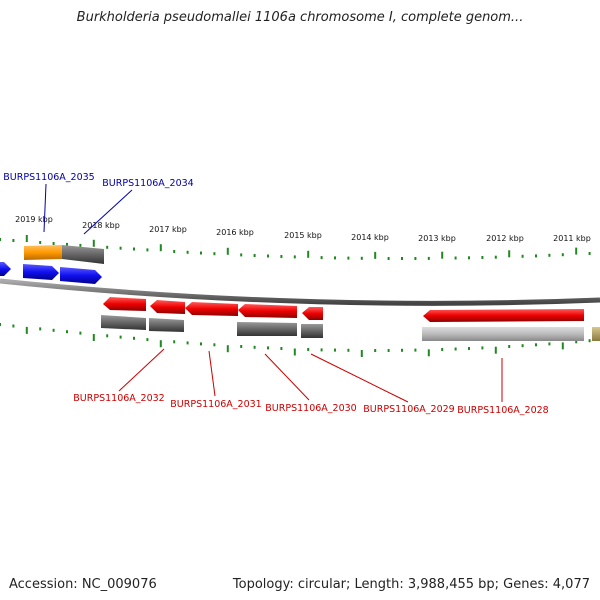 The width and height of the screenshot is (600, 600). Describe the element at coordinates (300, 292) in the screenshot. I see `chromosome-backbone` at that location.